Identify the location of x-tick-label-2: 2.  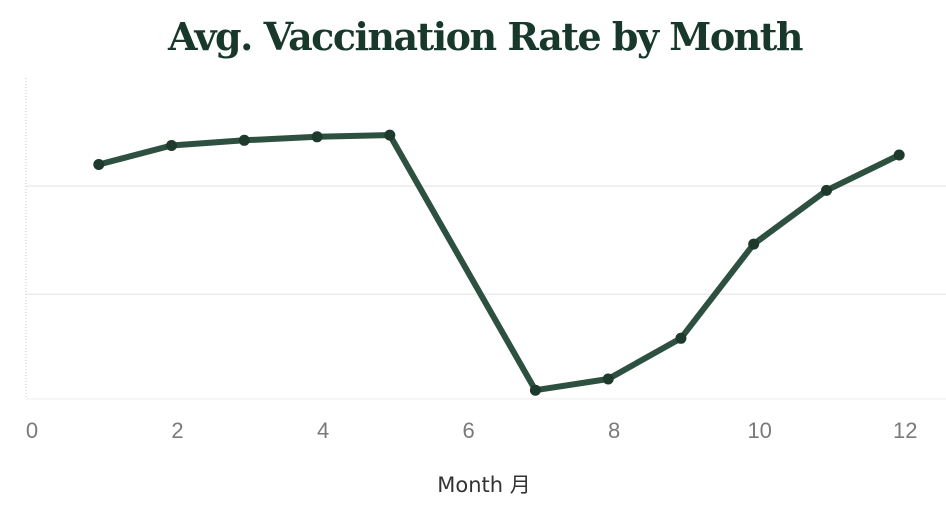
(177, 430).